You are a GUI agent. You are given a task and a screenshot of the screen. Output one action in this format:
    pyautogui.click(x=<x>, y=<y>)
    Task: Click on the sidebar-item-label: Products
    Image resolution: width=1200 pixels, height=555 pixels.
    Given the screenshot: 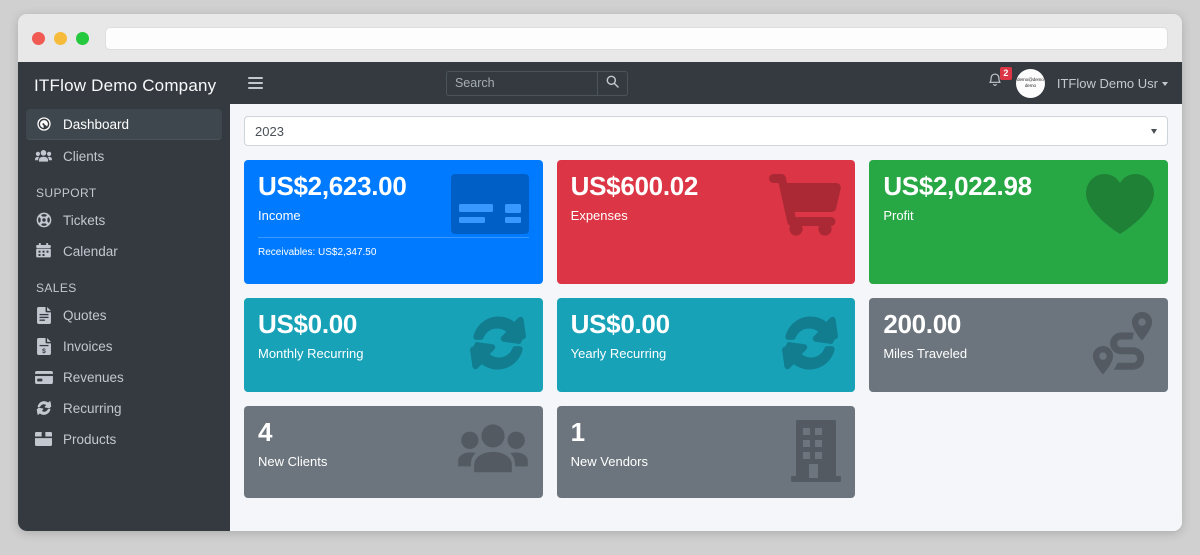 What is the action you would take?
    pyautogui.click(x=90, y=439)
    